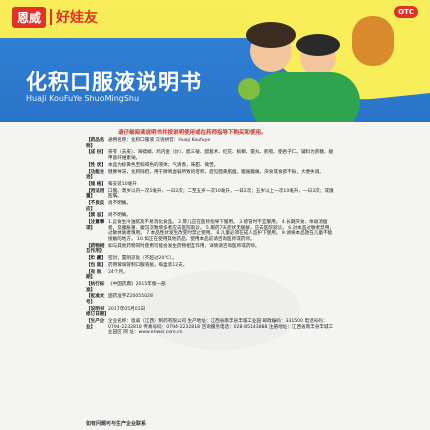 The width and height of the screenshot is (430, 430). I want to click on brand-logo: 恩威 好娃友, so click(55, 17).